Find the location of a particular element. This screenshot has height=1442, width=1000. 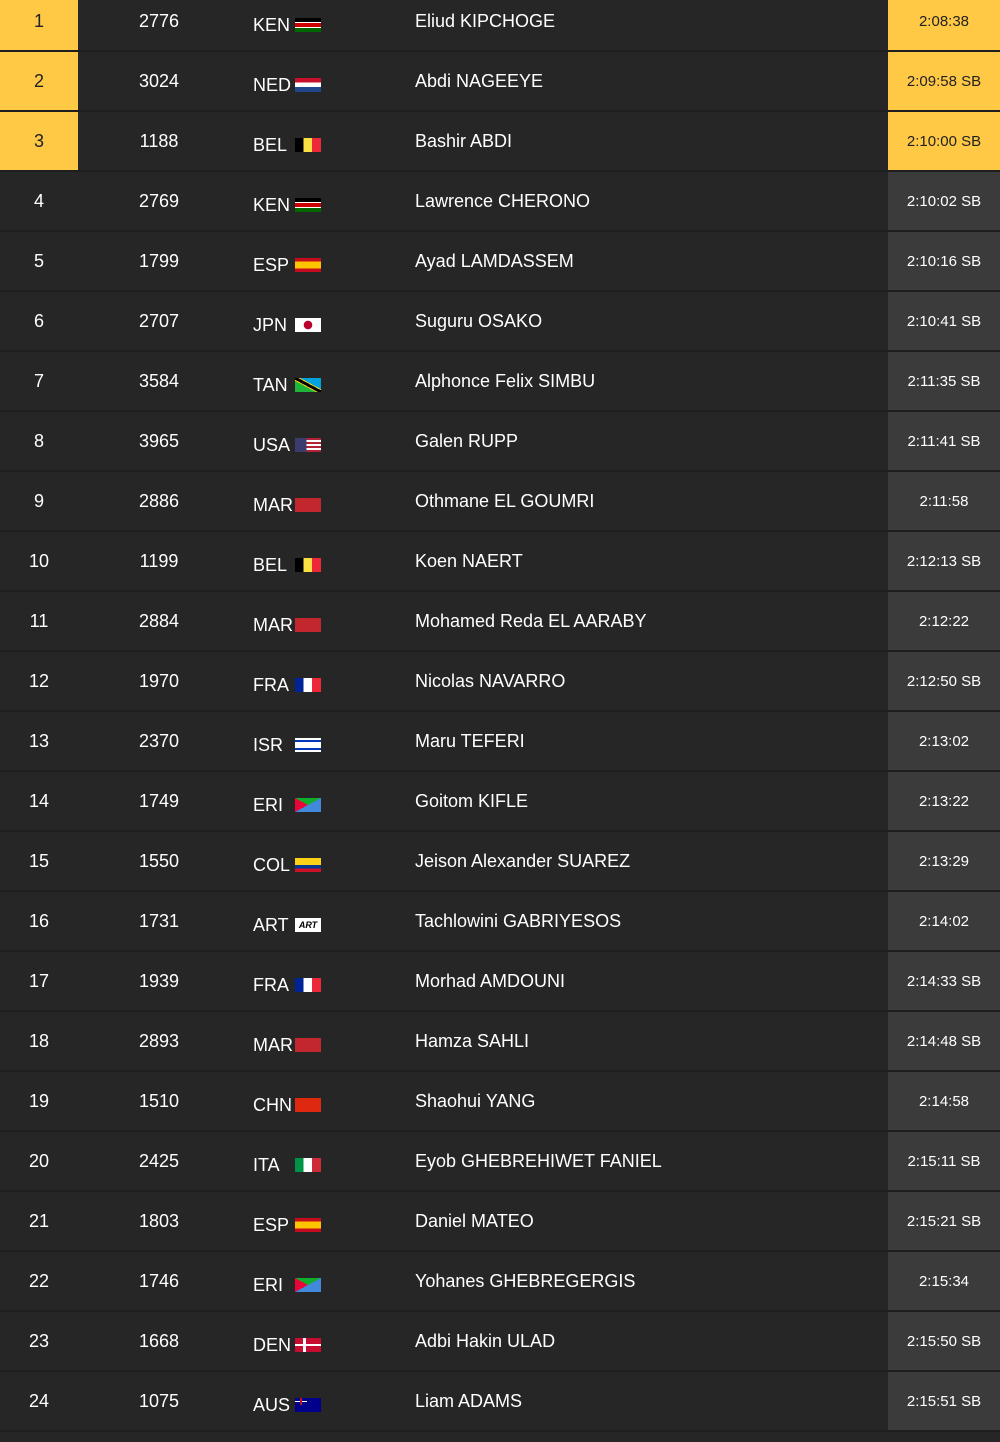

result-row: 13 2370 ISR Maru TEFERI 2:13:02 is located at coordinates (500, 742).